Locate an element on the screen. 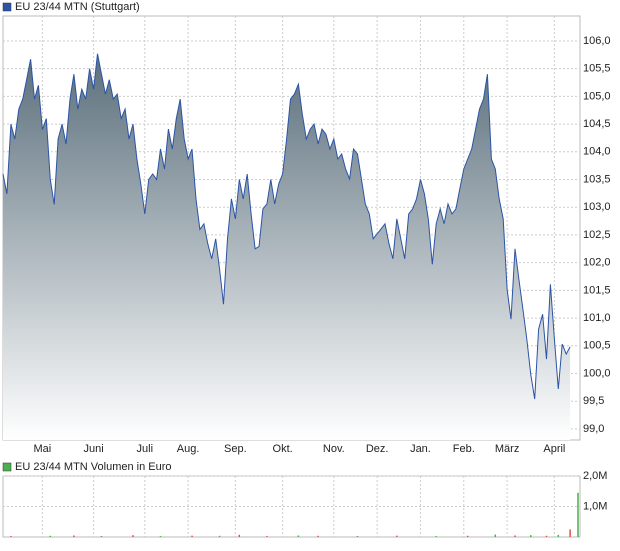 This screenshot has width=620, height=551. y-tick-label: 102,0 is located at coordinates (597, 263).